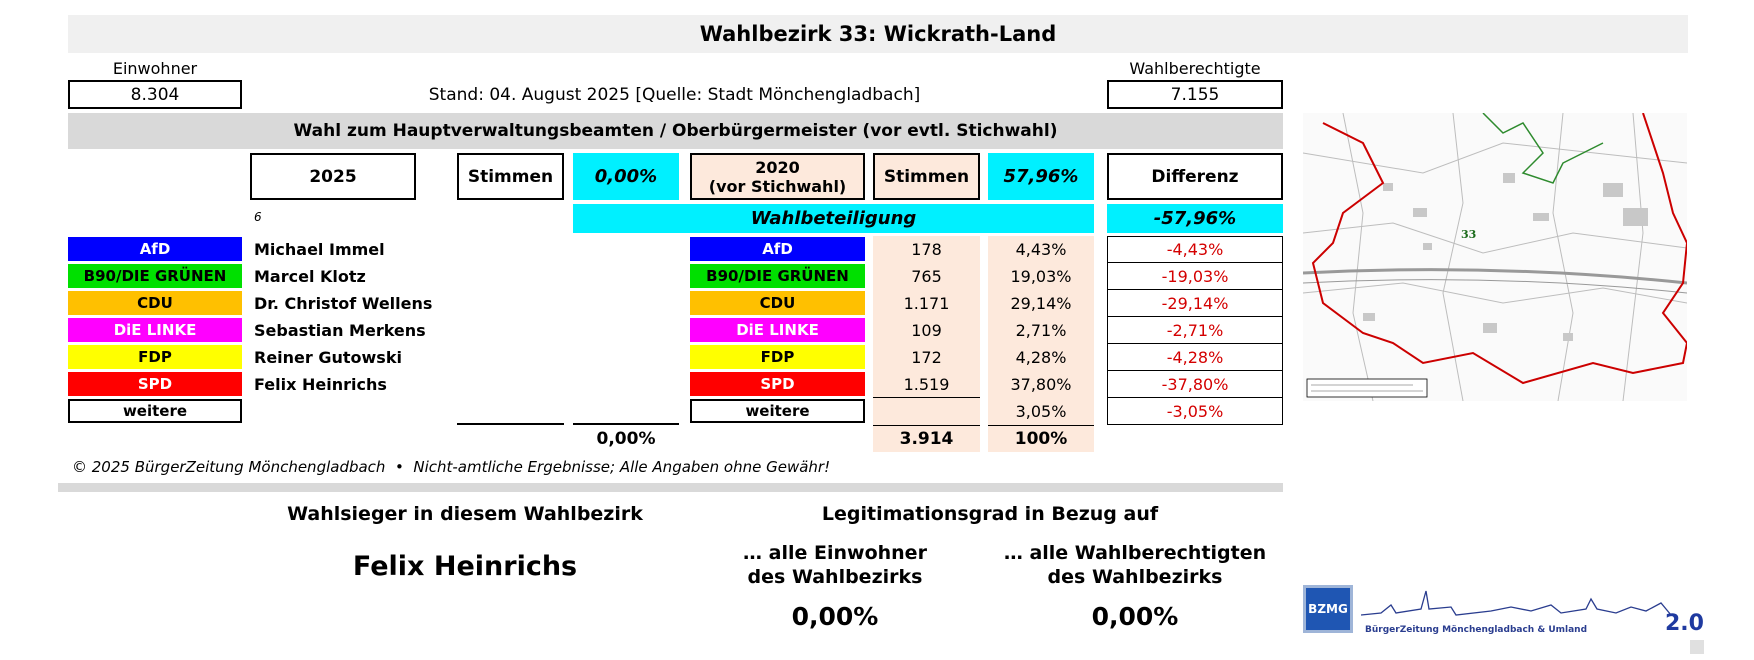 The image size is (1754, 660). Describe the element at coordinates (835, 553) in the screenshot. I see `legitimation-einwohner-line1: … alle Einwohner` at that location.